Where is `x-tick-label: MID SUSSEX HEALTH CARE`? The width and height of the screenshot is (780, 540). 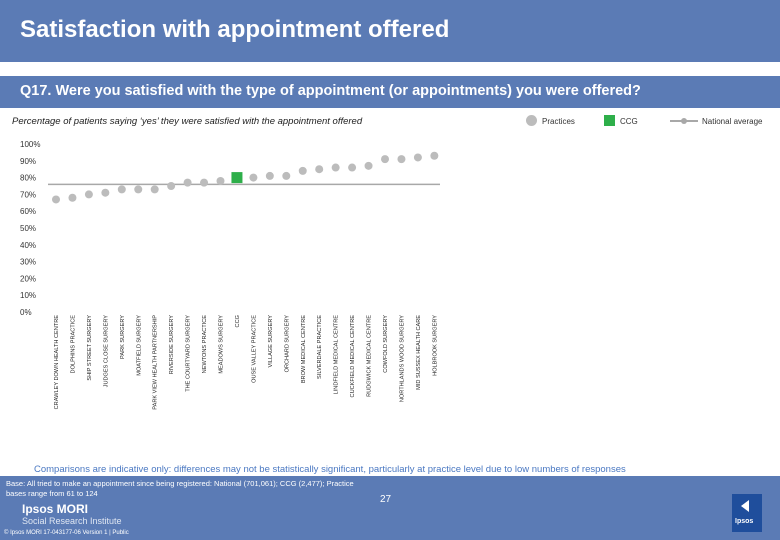
x-tick-label: MID SUSSEX HEALTH CARE is located at coordinates (419, 352).